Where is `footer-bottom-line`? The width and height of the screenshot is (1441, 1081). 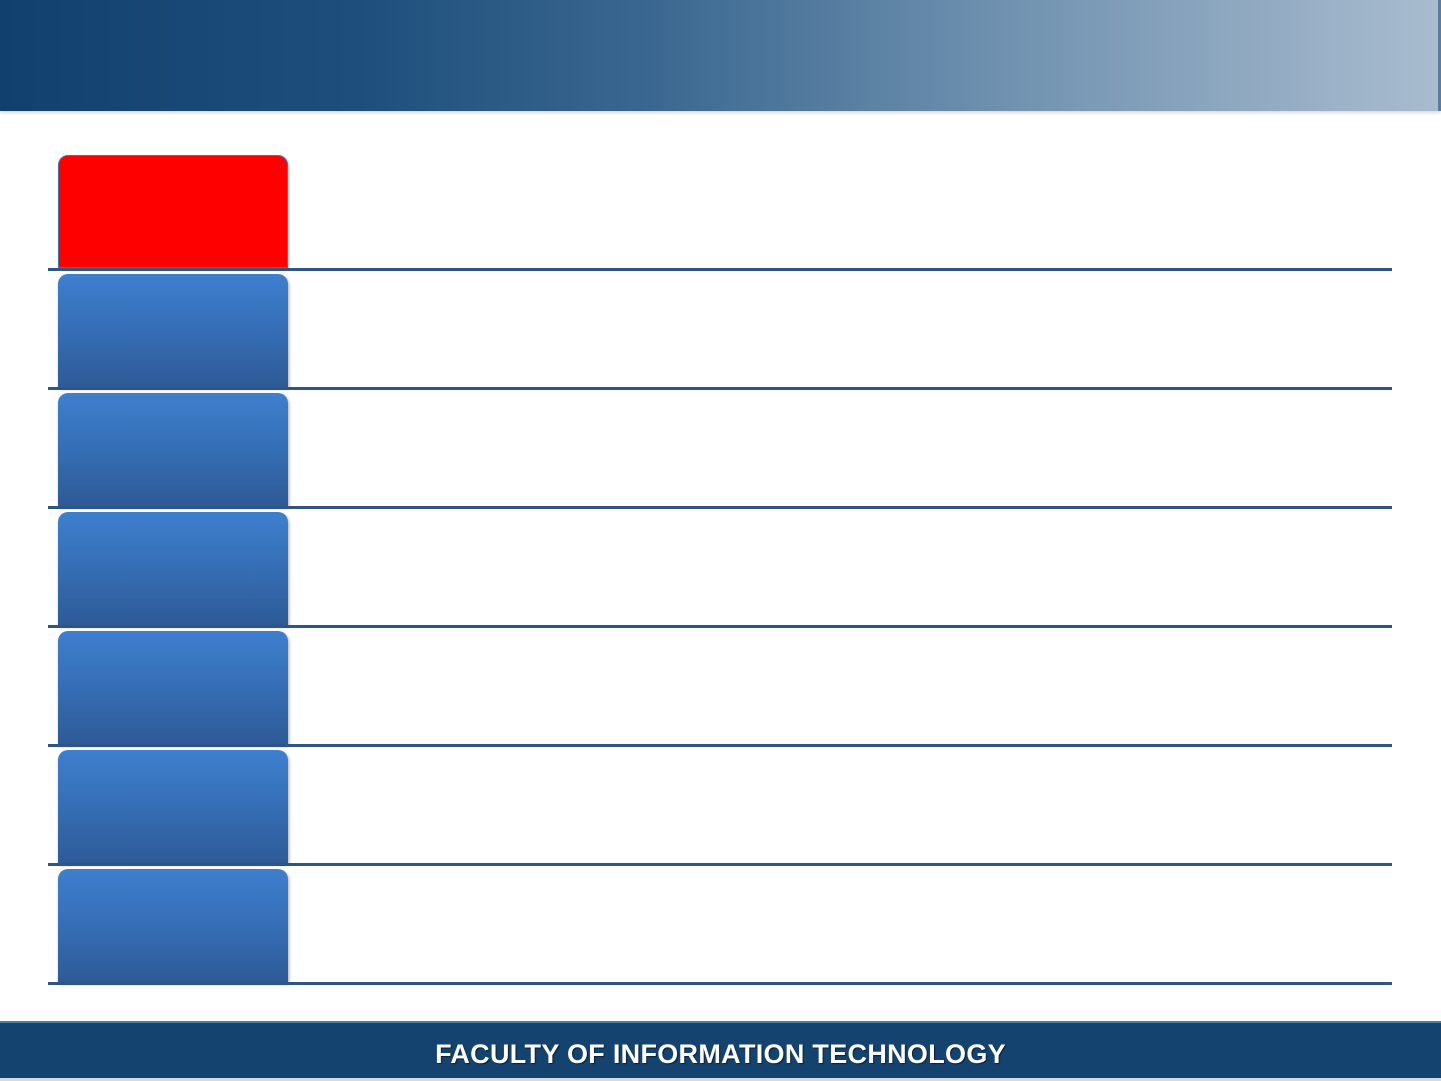 footer-bottom-line is located at coordinates (720, 1079).